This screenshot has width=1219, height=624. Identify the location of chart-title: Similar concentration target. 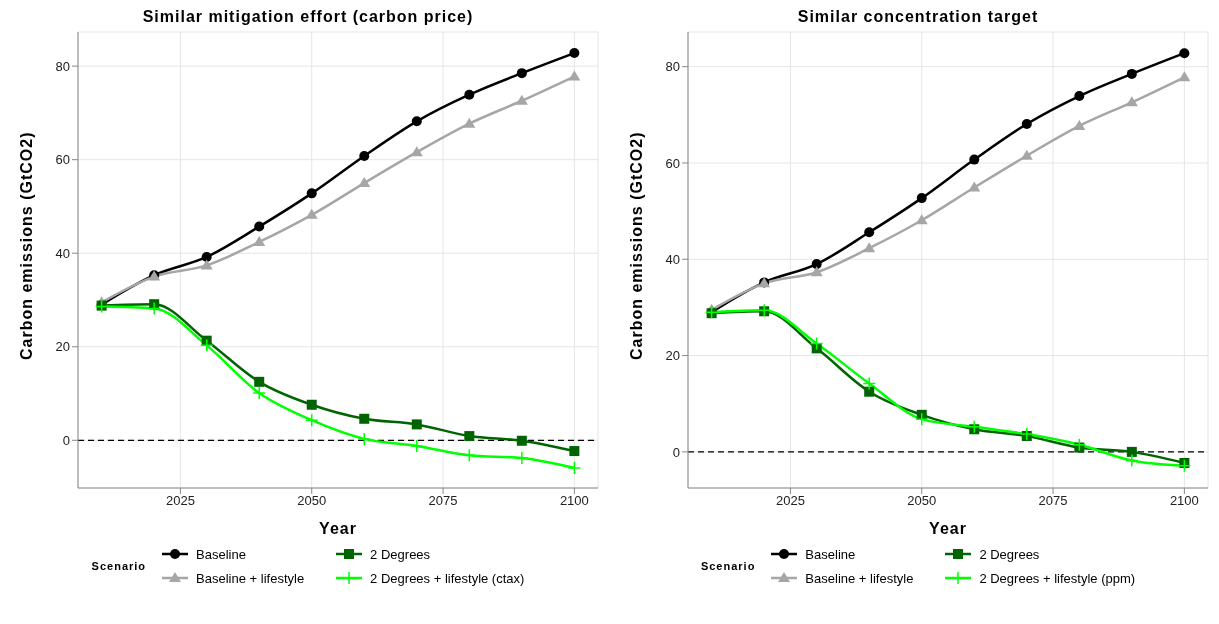
(918, 17).